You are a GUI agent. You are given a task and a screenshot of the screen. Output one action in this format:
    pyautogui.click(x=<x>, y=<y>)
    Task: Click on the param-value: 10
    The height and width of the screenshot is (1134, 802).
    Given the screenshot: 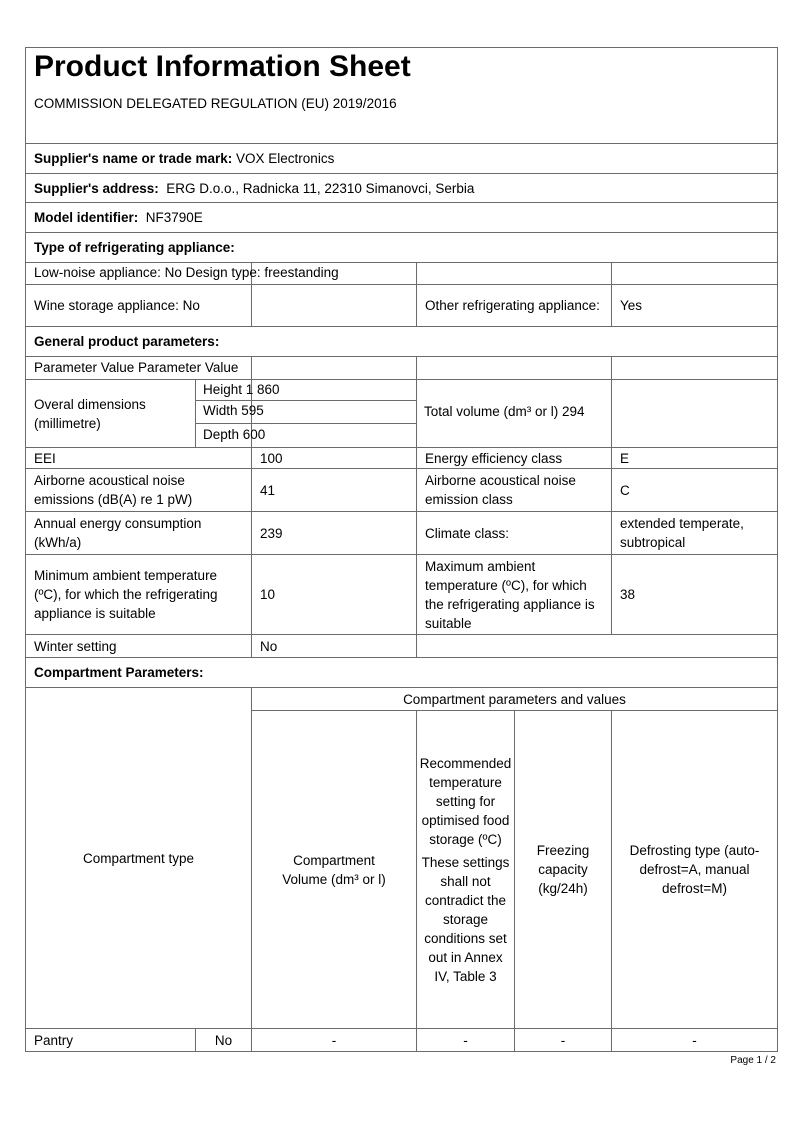 What is the action you would take?
    pyautogui.click(x=334, y=594)
    